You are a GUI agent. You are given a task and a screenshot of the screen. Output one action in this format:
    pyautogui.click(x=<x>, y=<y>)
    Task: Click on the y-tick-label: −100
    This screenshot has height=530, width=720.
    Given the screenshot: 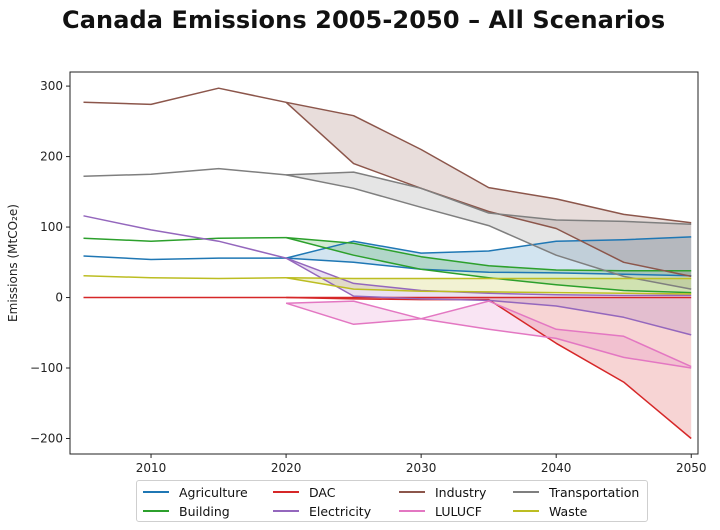 What is the action you would take?
    pyautogui.click(x=46, y=368)
    